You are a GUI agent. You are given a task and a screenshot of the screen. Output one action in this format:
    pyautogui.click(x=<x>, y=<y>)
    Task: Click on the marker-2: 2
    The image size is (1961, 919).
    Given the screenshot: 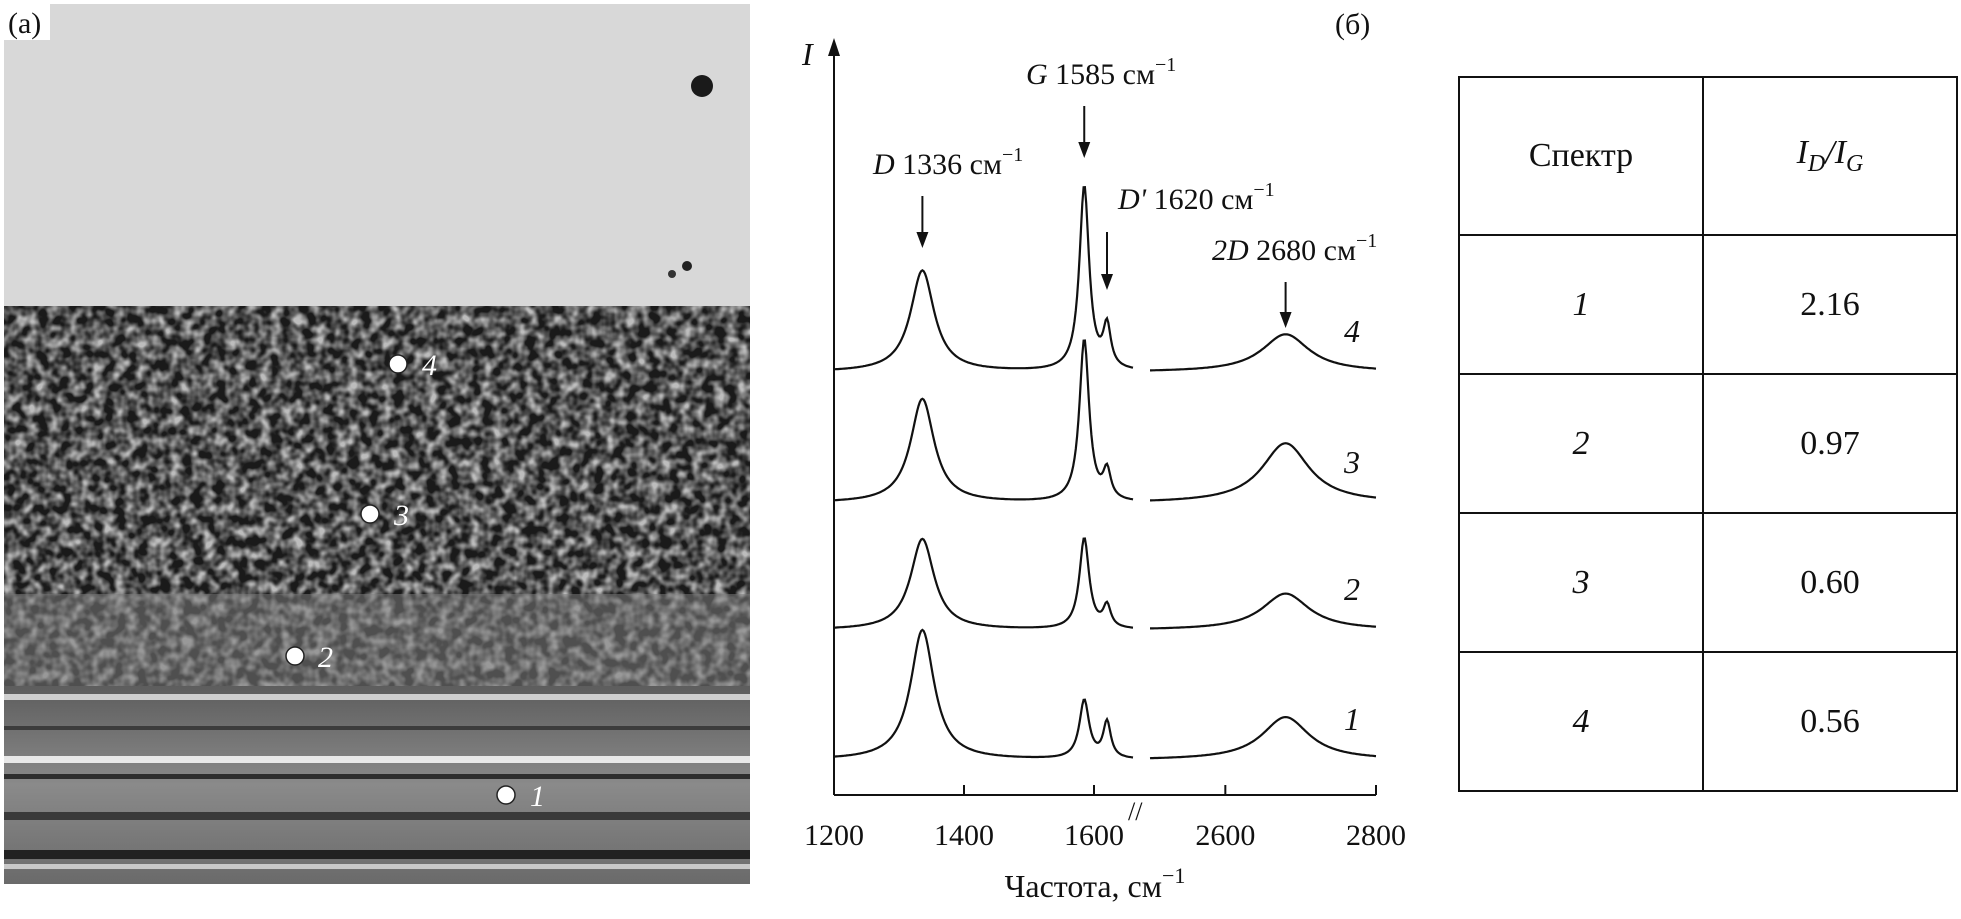 What is the action you would take?
    pyautogui.click(x=309, y=657)
    